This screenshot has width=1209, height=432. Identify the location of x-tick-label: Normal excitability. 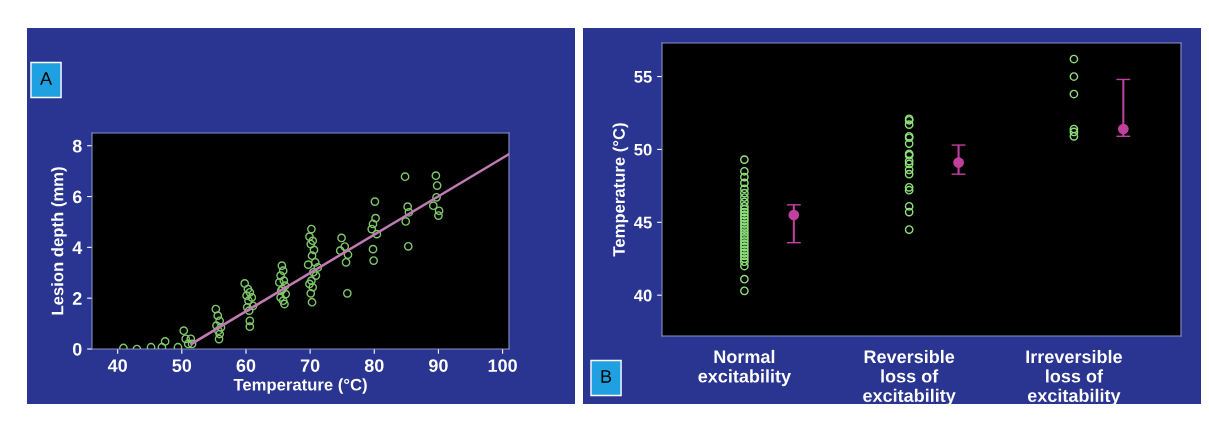
(744, 368).